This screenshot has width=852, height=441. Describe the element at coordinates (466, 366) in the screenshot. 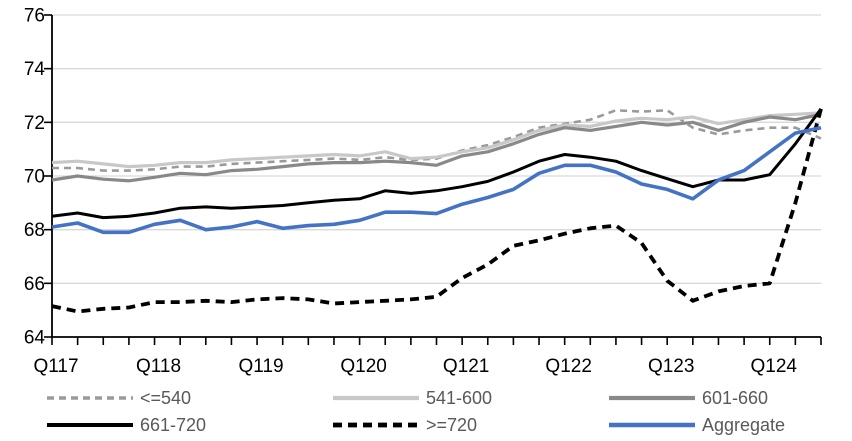

I see `x-axis-label: Q121` at that location.